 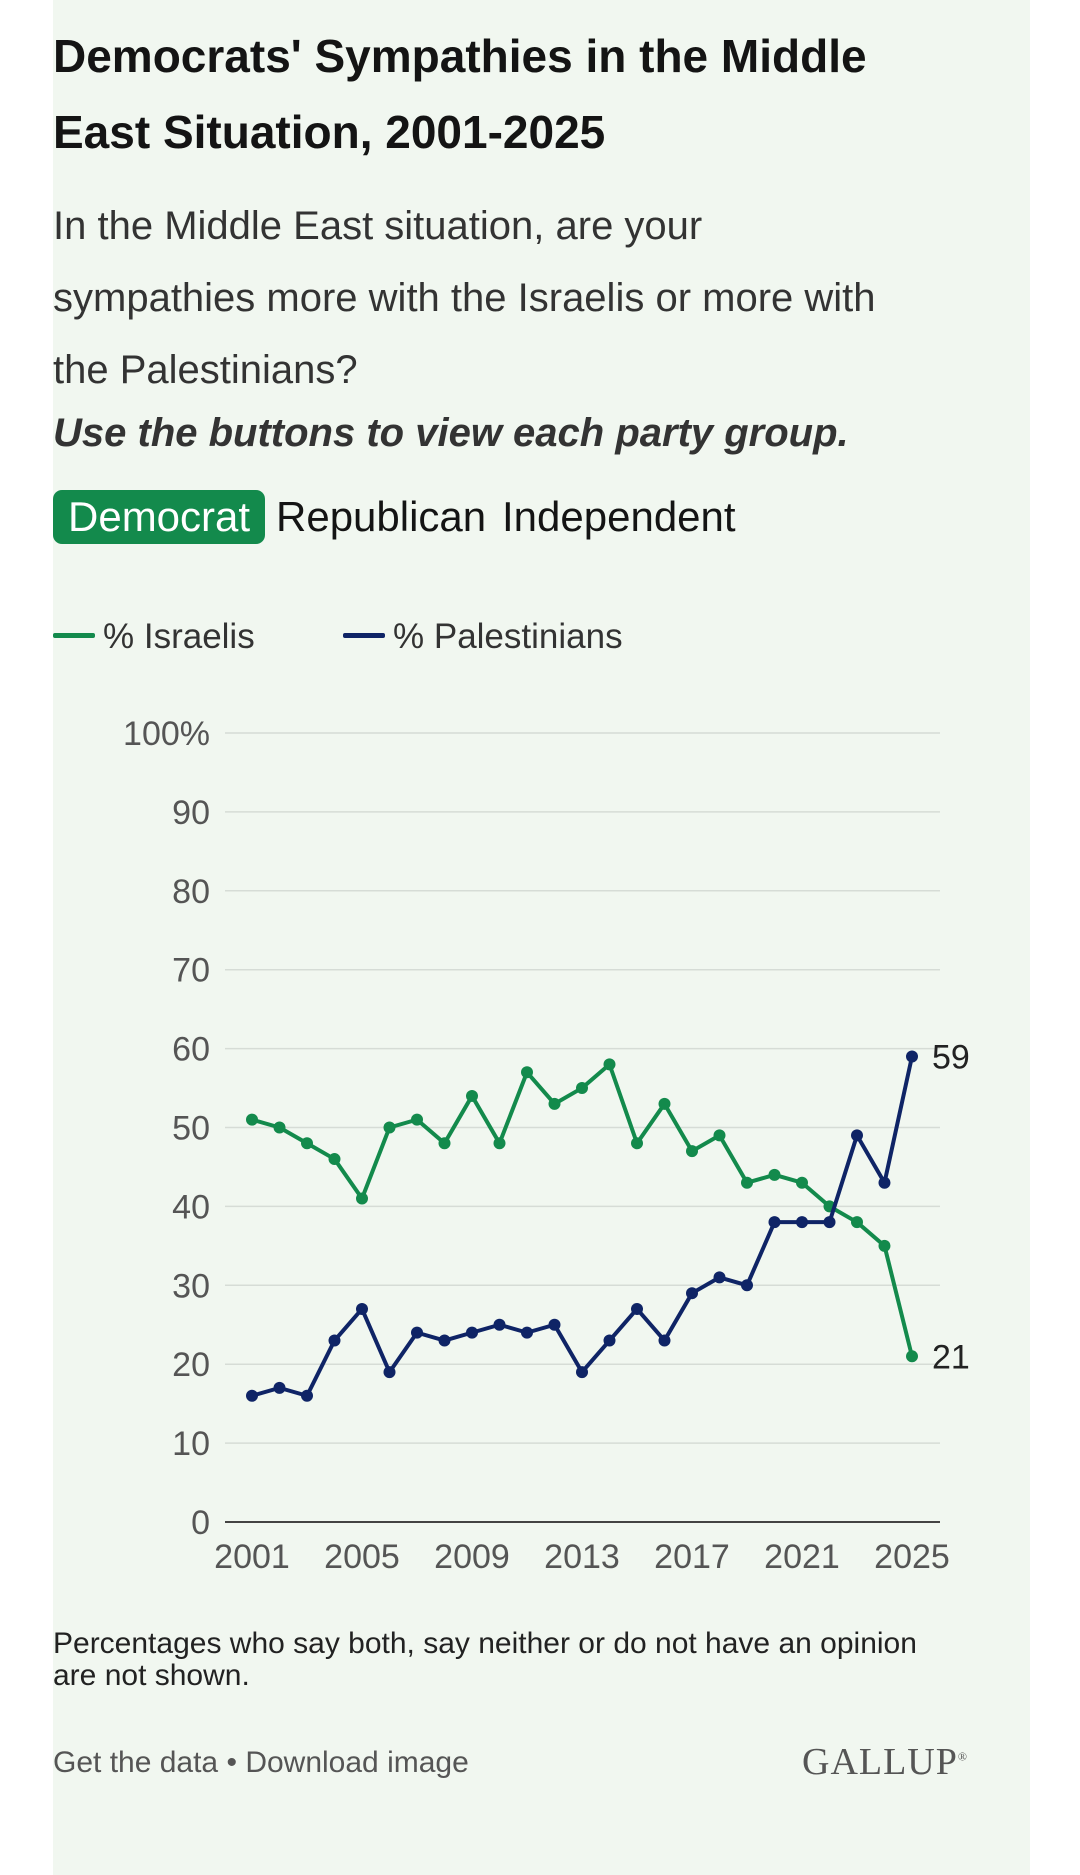 I want to click on x-tick-label: 2005, so click(x=362, y=1557).